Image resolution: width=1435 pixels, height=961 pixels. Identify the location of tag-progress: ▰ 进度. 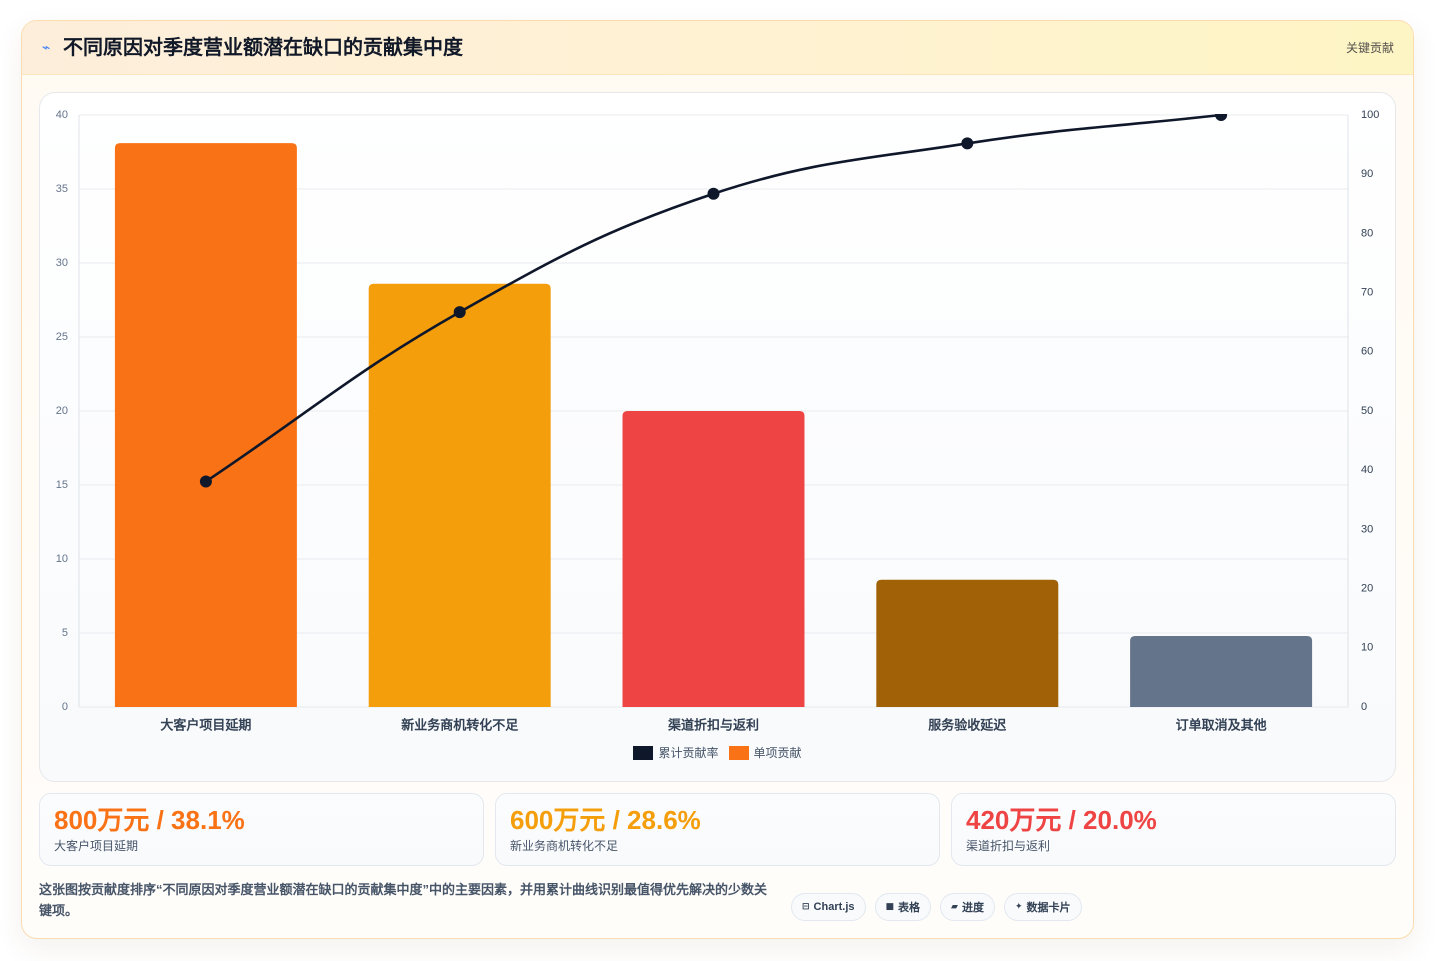
(967, 907).